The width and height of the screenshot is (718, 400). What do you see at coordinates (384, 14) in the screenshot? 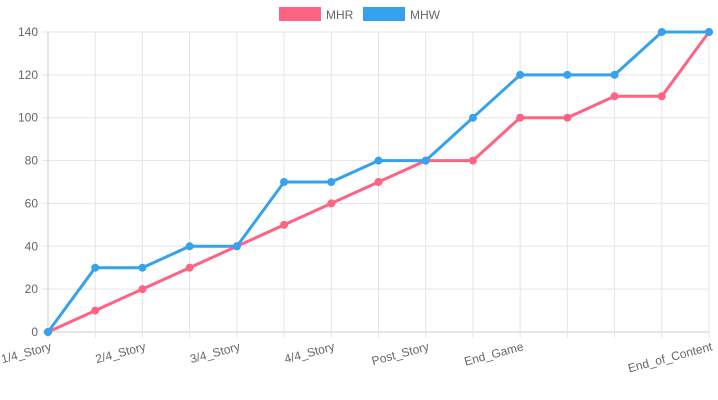
I see `legend-swatch-mhw` at bounding box center [384, 14].